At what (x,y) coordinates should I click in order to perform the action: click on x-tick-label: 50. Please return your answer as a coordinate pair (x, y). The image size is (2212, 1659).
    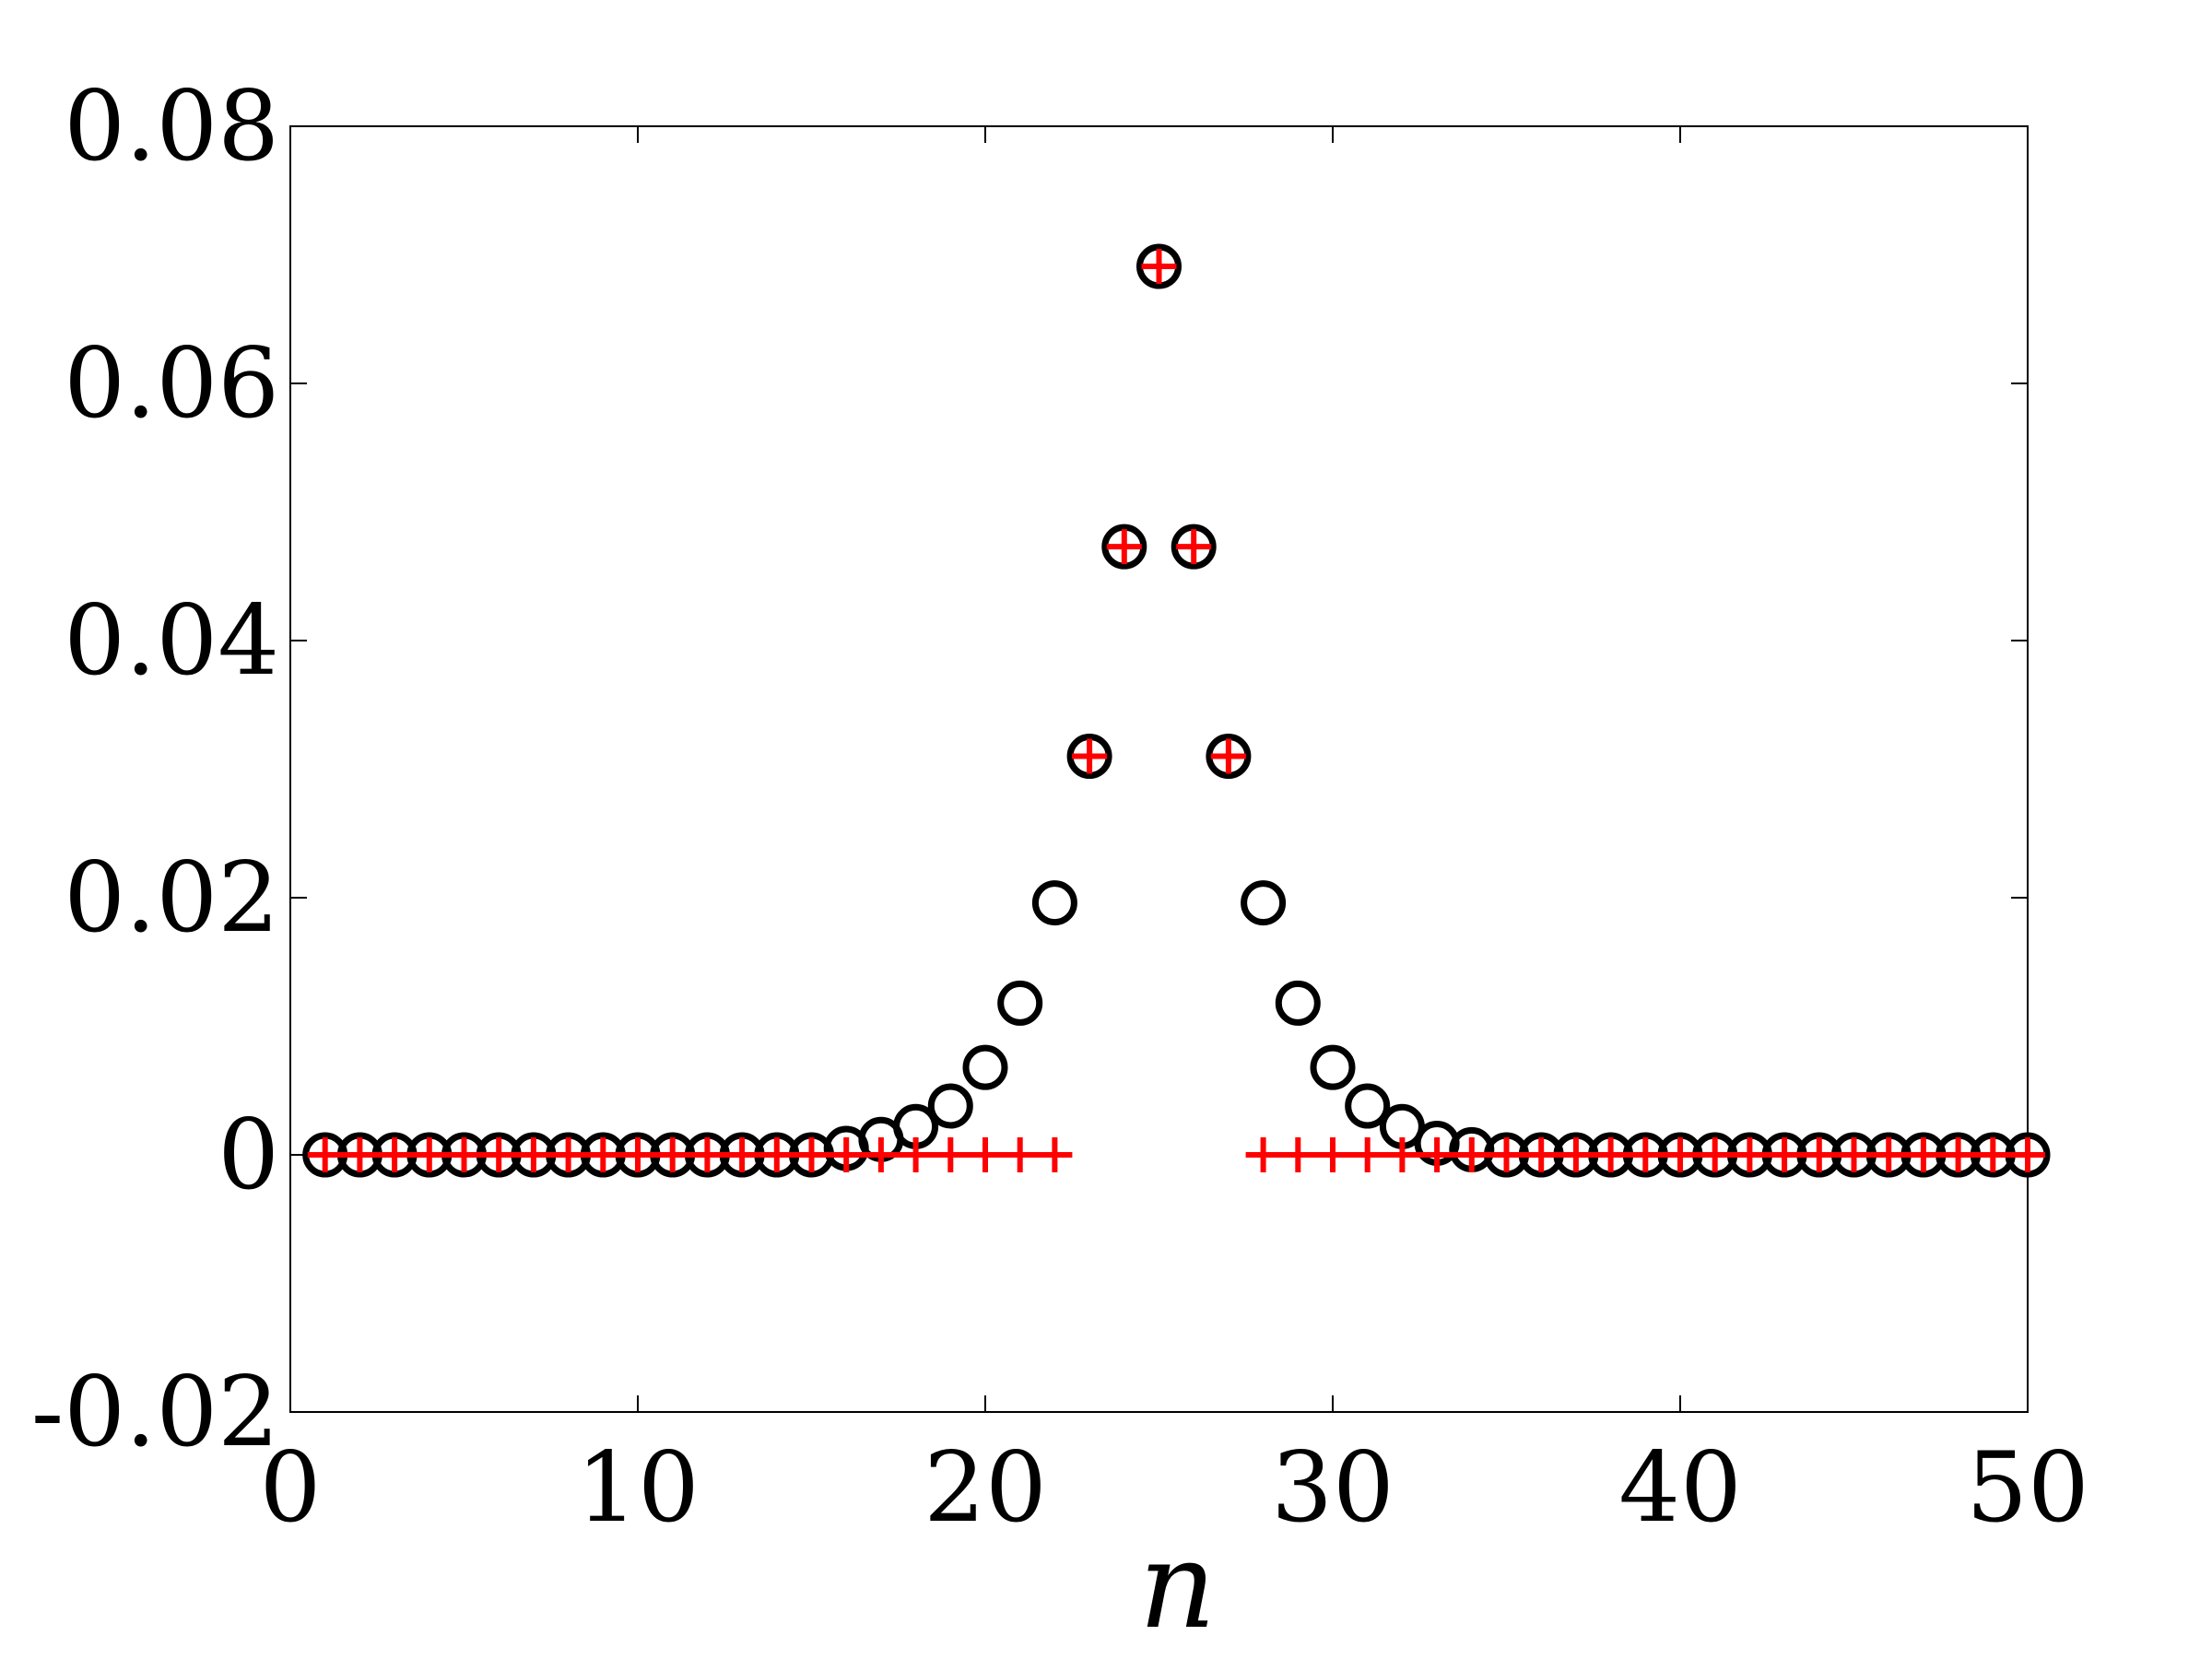
    Looking at the image, I should click on (2027, 1487).